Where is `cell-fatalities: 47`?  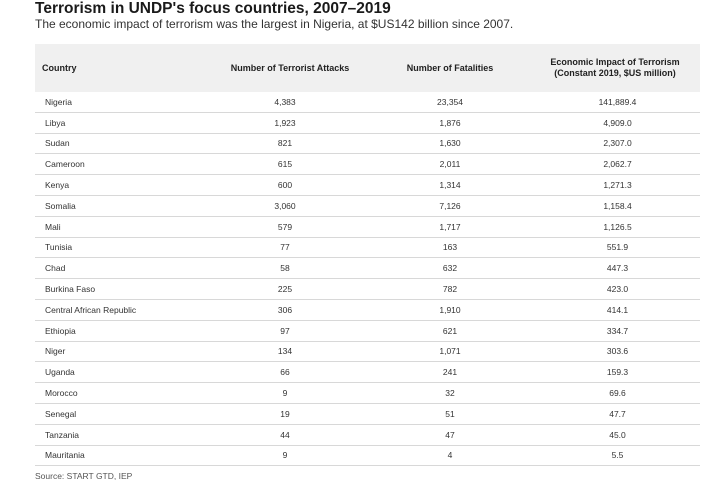
cell-fatalities: 47 is located at coordinates (450, 434).